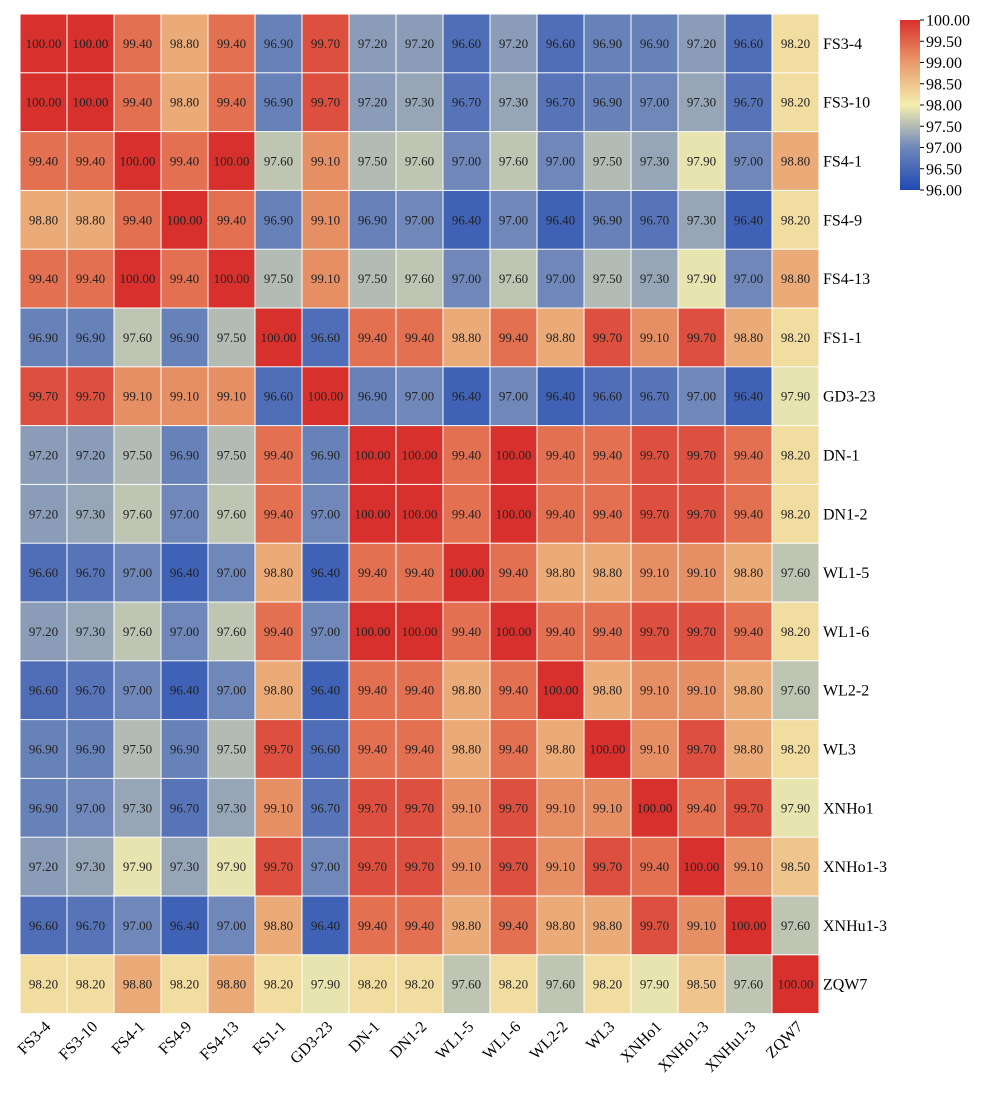  I want to click on colorbar-tick-label: 99.50, so click(944, 42).